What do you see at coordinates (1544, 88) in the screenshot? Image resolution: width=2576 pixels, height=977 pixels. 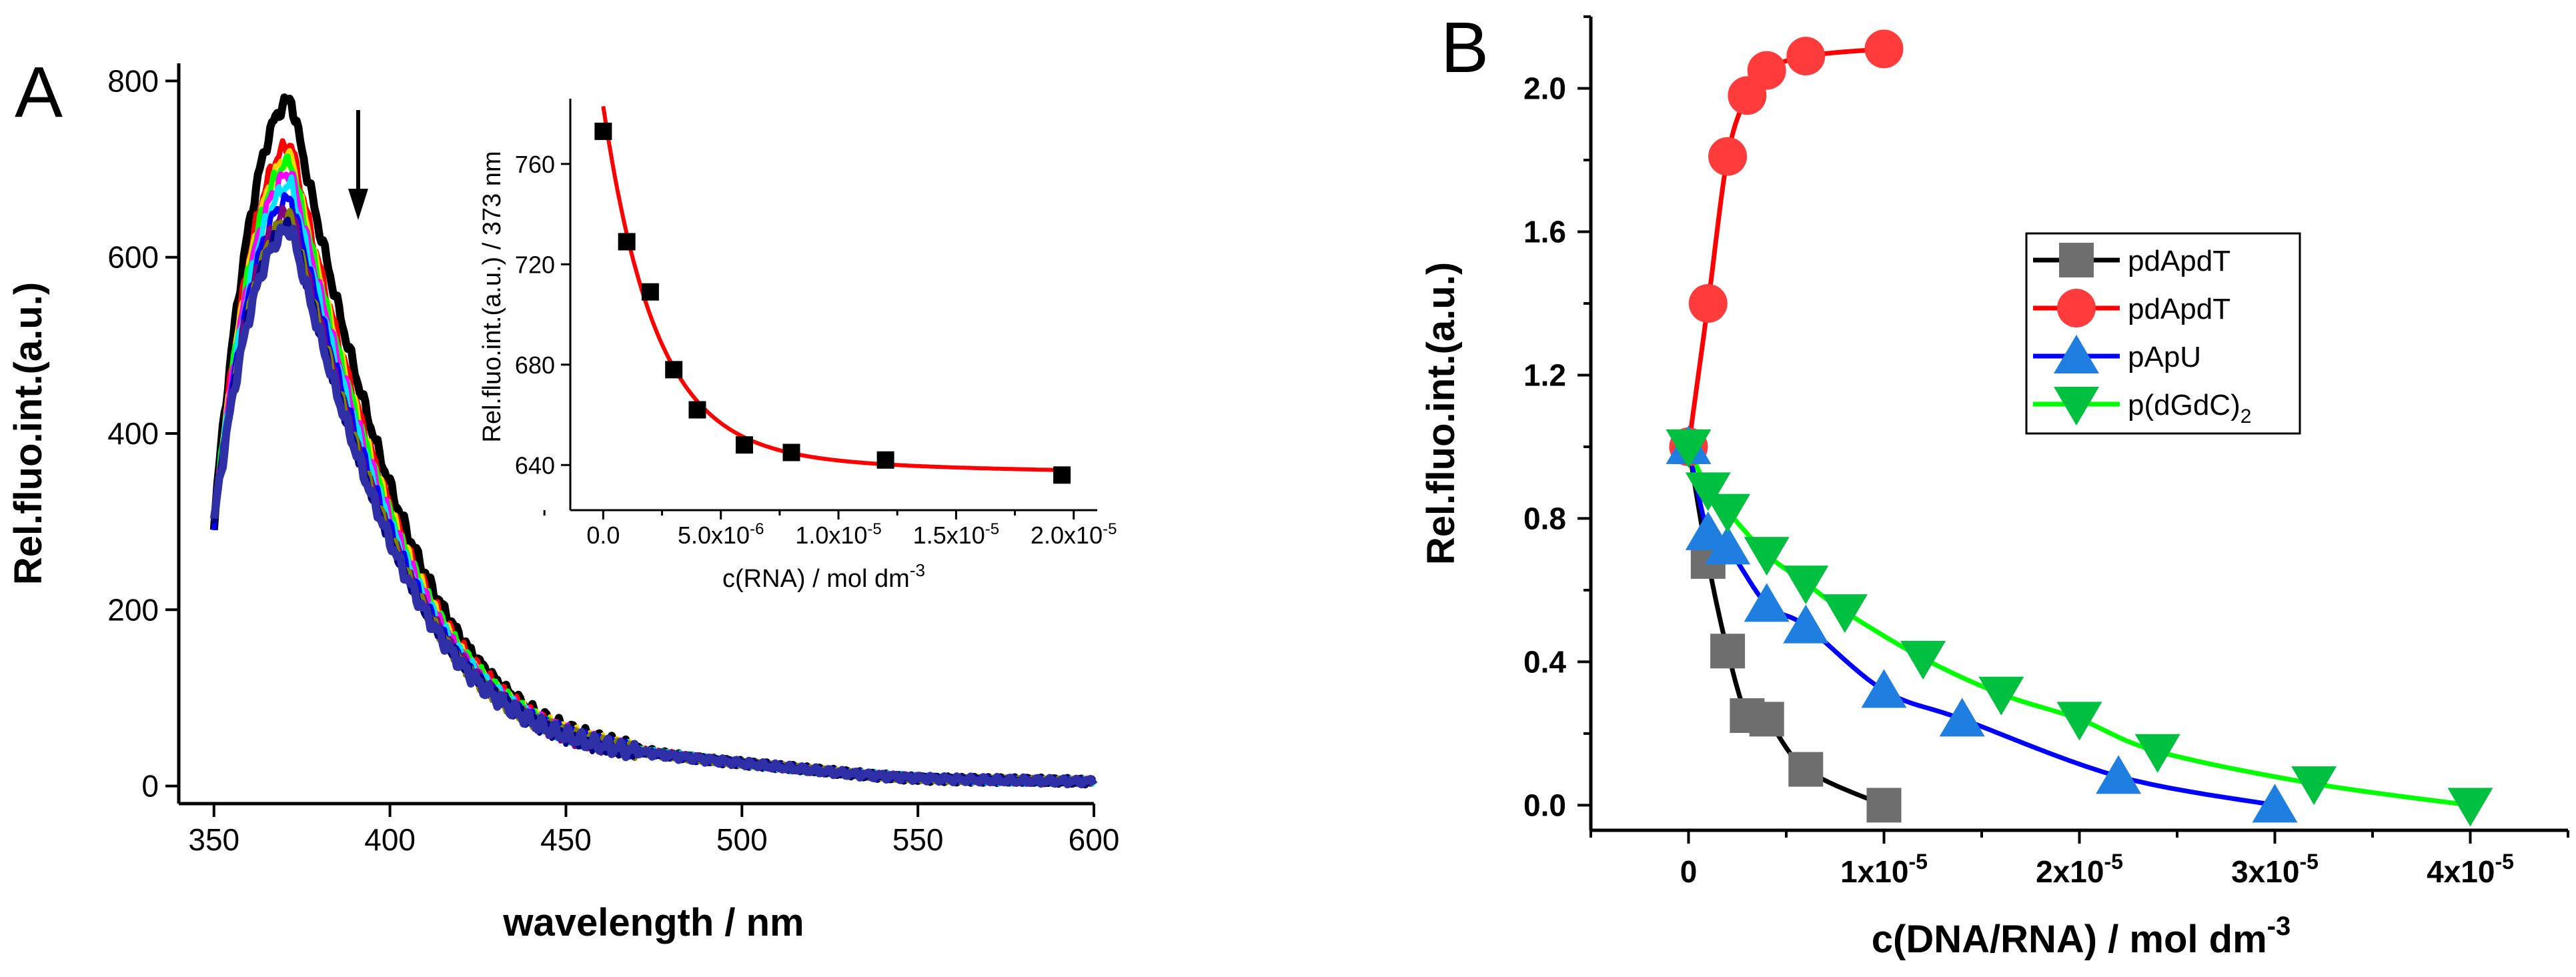 I see `y-tick-label: 2.0` at bounding box center [1544, 88].